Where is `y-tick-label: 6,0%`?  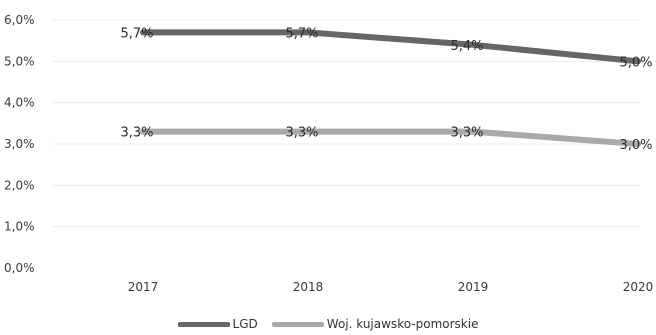 y-tick-label: 6,0% is located at coordinates (19, 20).